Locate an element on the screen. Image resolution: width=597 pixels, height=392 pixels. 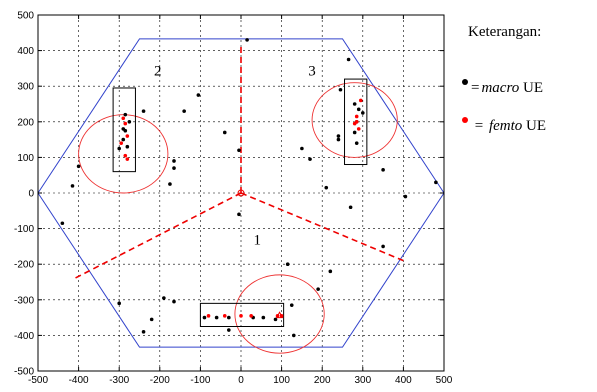
x-tick-label: 0 is located at coordinates (241, 380).